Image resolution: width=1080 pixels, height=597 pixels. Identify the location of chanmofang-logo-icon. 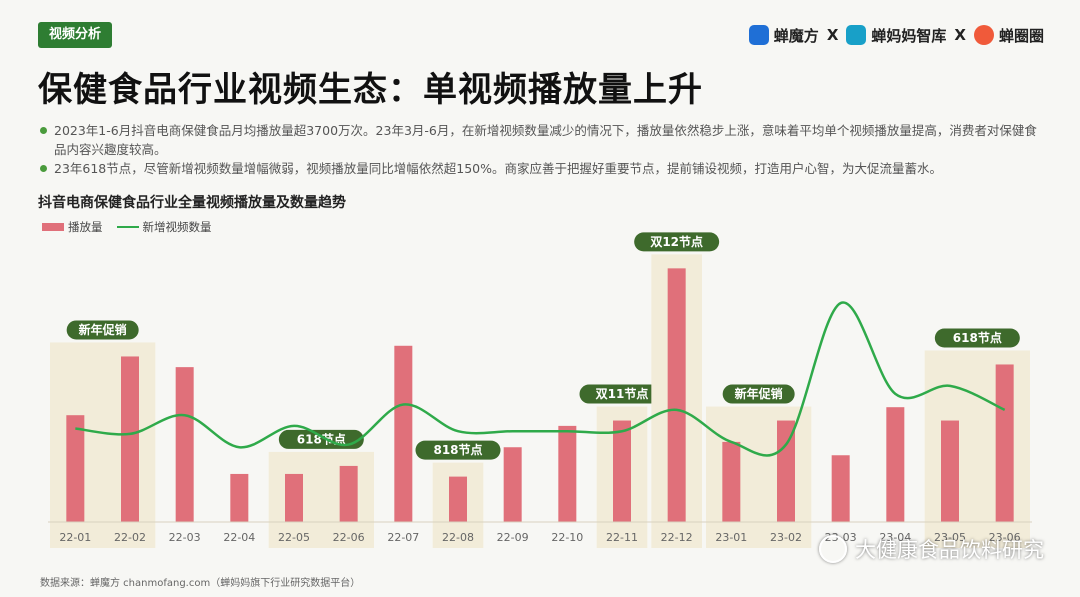
(758, 35).